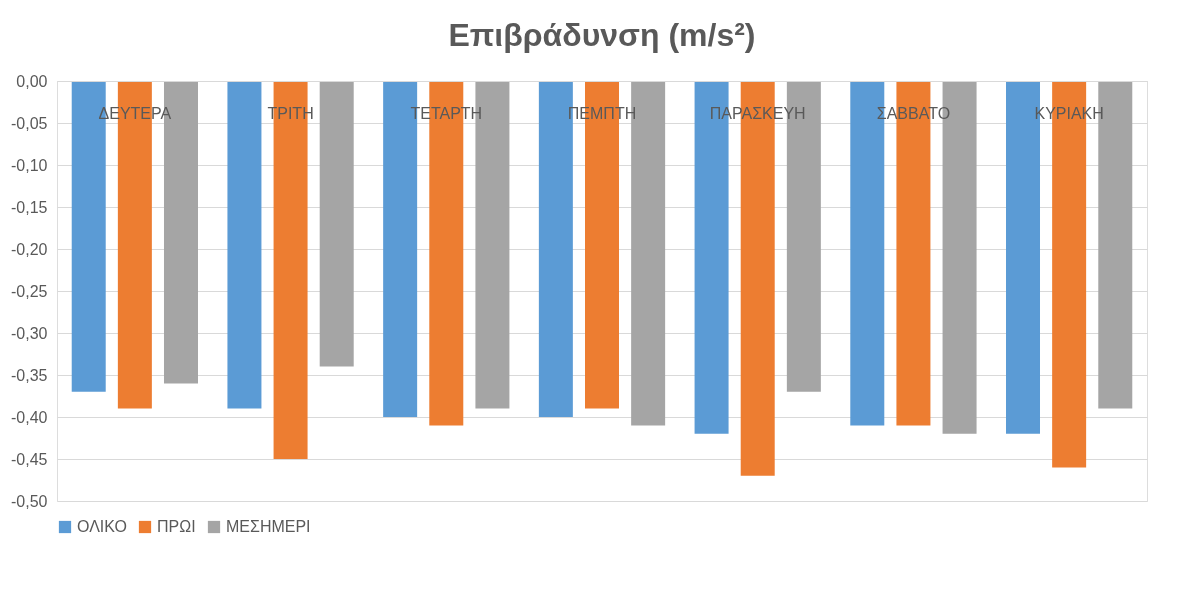  I want to click on y-tick-label: -0,20, so click(29, 249).